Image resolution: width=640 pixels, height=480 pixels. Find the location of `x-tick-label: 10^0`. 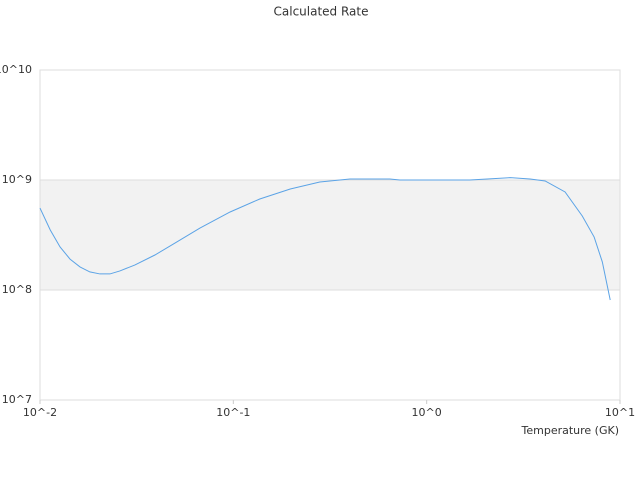

x-tick-label: 10^0 is located at coordinates (427, 412).